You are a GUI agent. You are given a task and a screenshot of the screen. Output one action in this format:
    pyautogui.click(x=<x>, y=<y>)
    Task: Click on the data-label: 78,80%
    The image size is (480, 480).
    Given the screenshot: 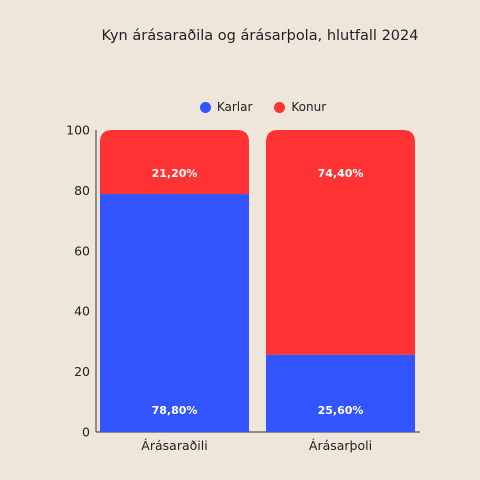 What is the action you would take?
    pyautogui.click(x=175, y=410)
    